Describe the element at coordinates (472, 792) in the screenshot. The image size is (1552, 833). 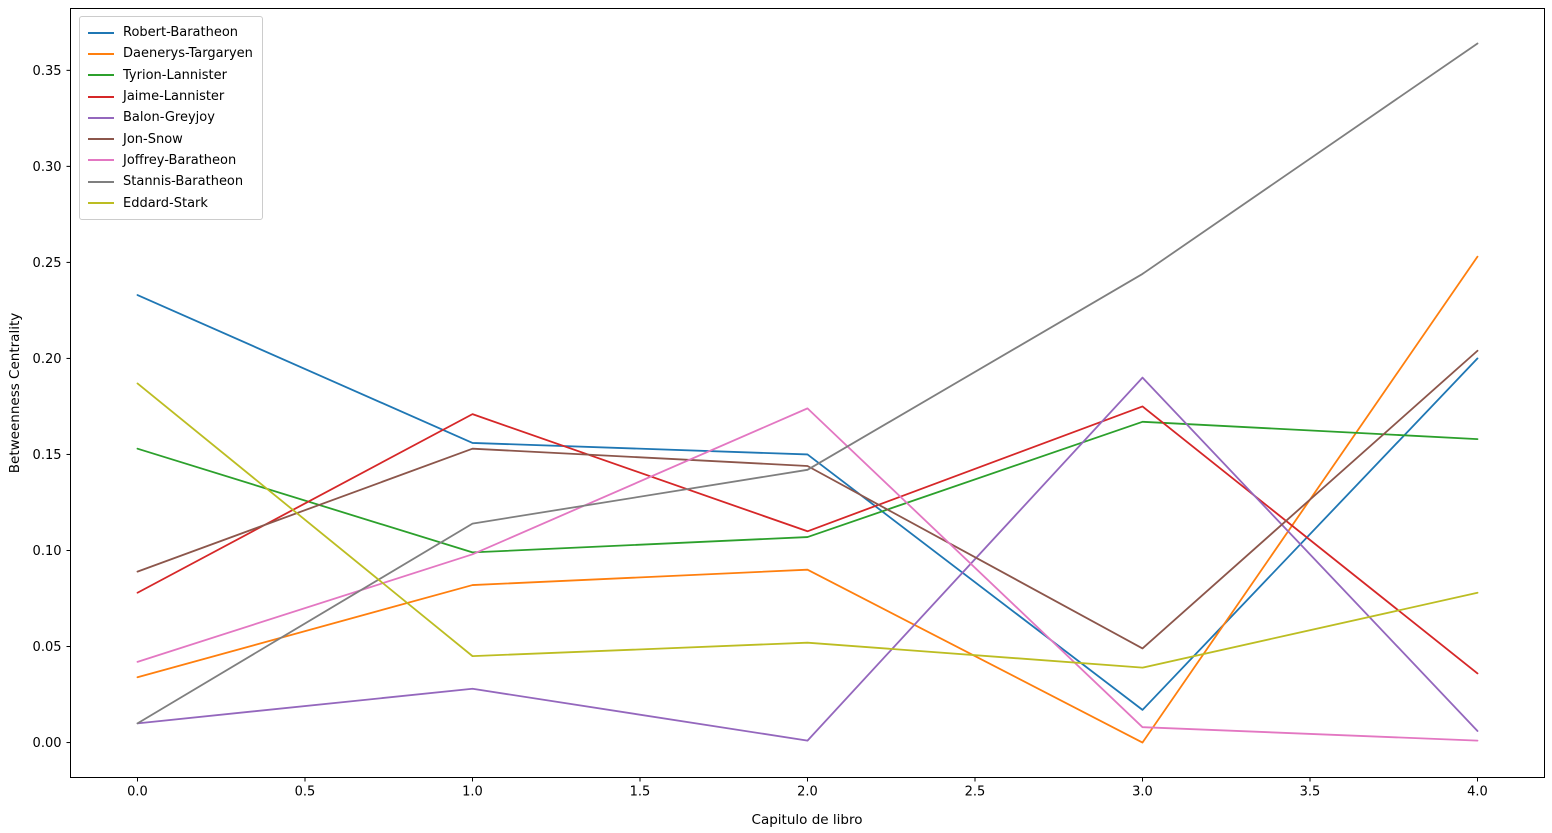
I see `x-tick-label: 1.0` at that location.